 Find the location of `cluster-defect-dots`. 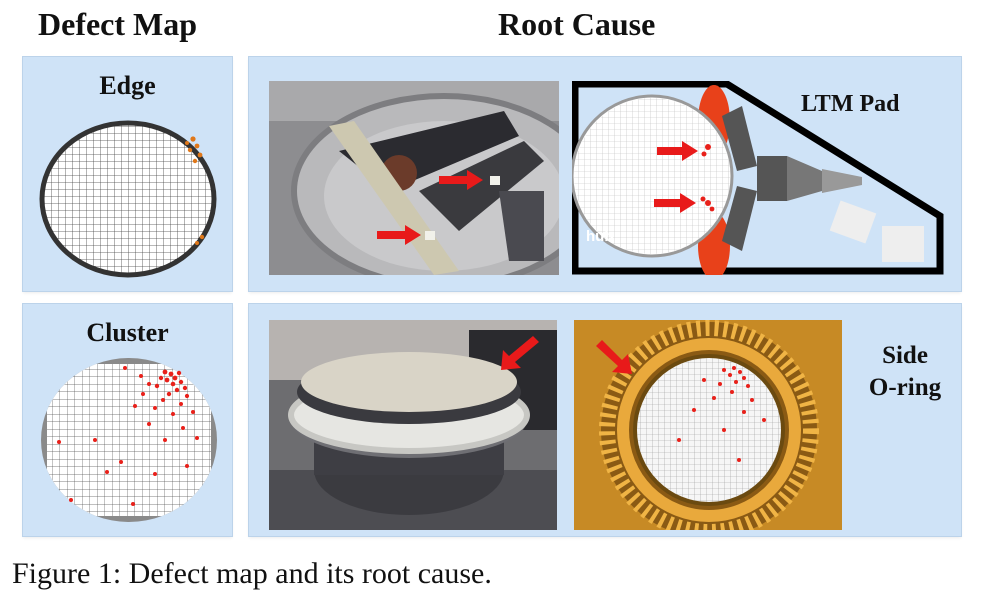

cluster-defect-dots is located at coordinates (128, 436).